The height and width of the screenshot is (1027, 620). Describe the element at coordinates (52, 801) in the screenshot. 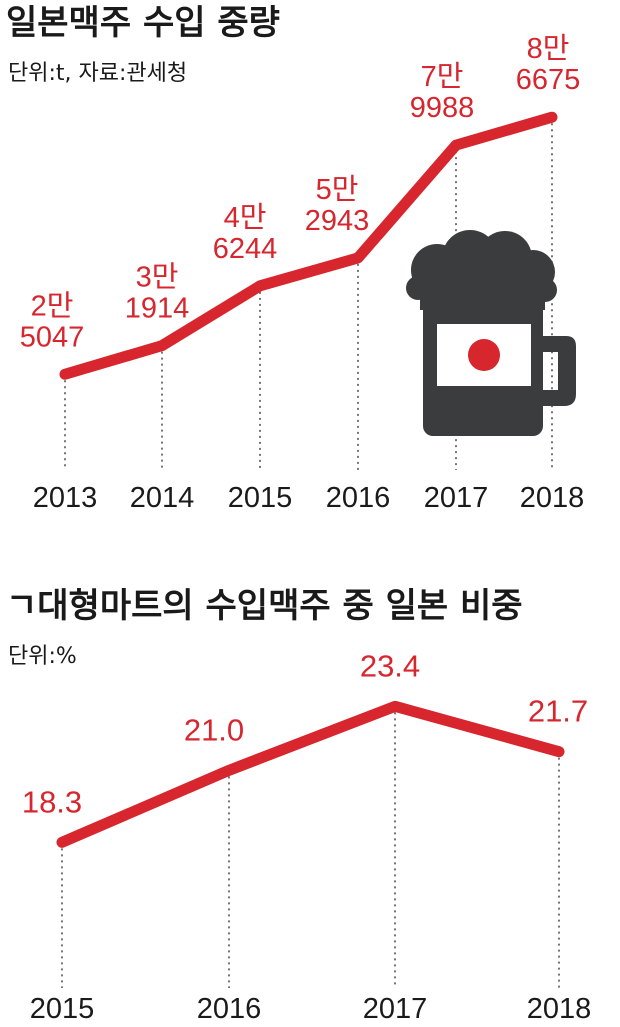

I see `chart2-data-label: 18.3` at that location.